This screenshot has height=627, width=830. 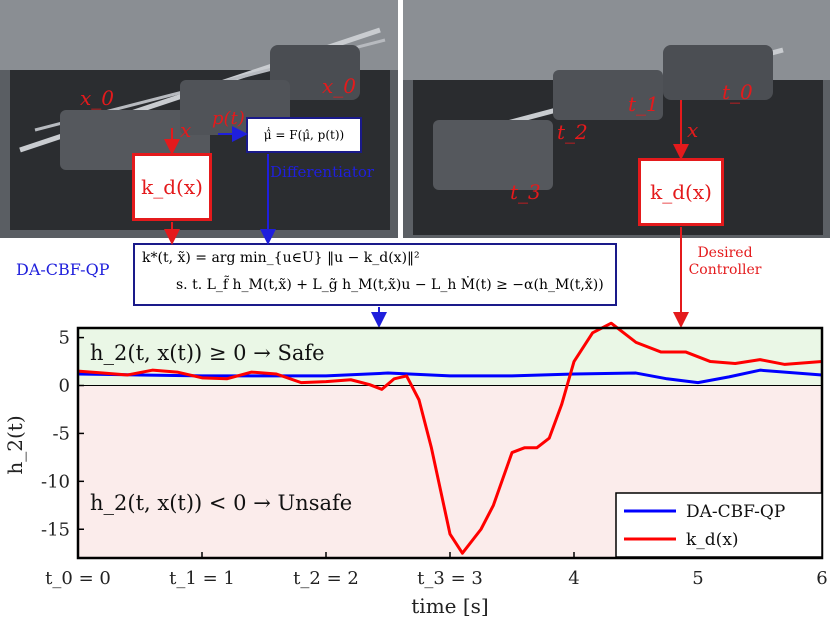 I want to click on qp-objective: k*(t, x̃) = arg min_{u∈U} ‖u − k_d(x)‖², so click(x=281, y=258).